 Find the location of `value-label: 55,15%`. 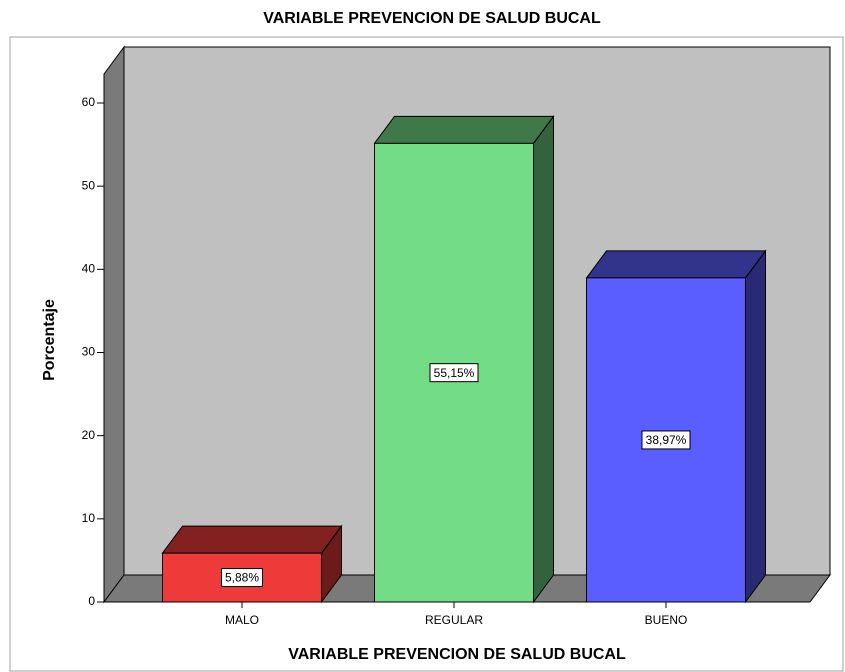

value-label: 55,15% is located at coordinates (454, 373).